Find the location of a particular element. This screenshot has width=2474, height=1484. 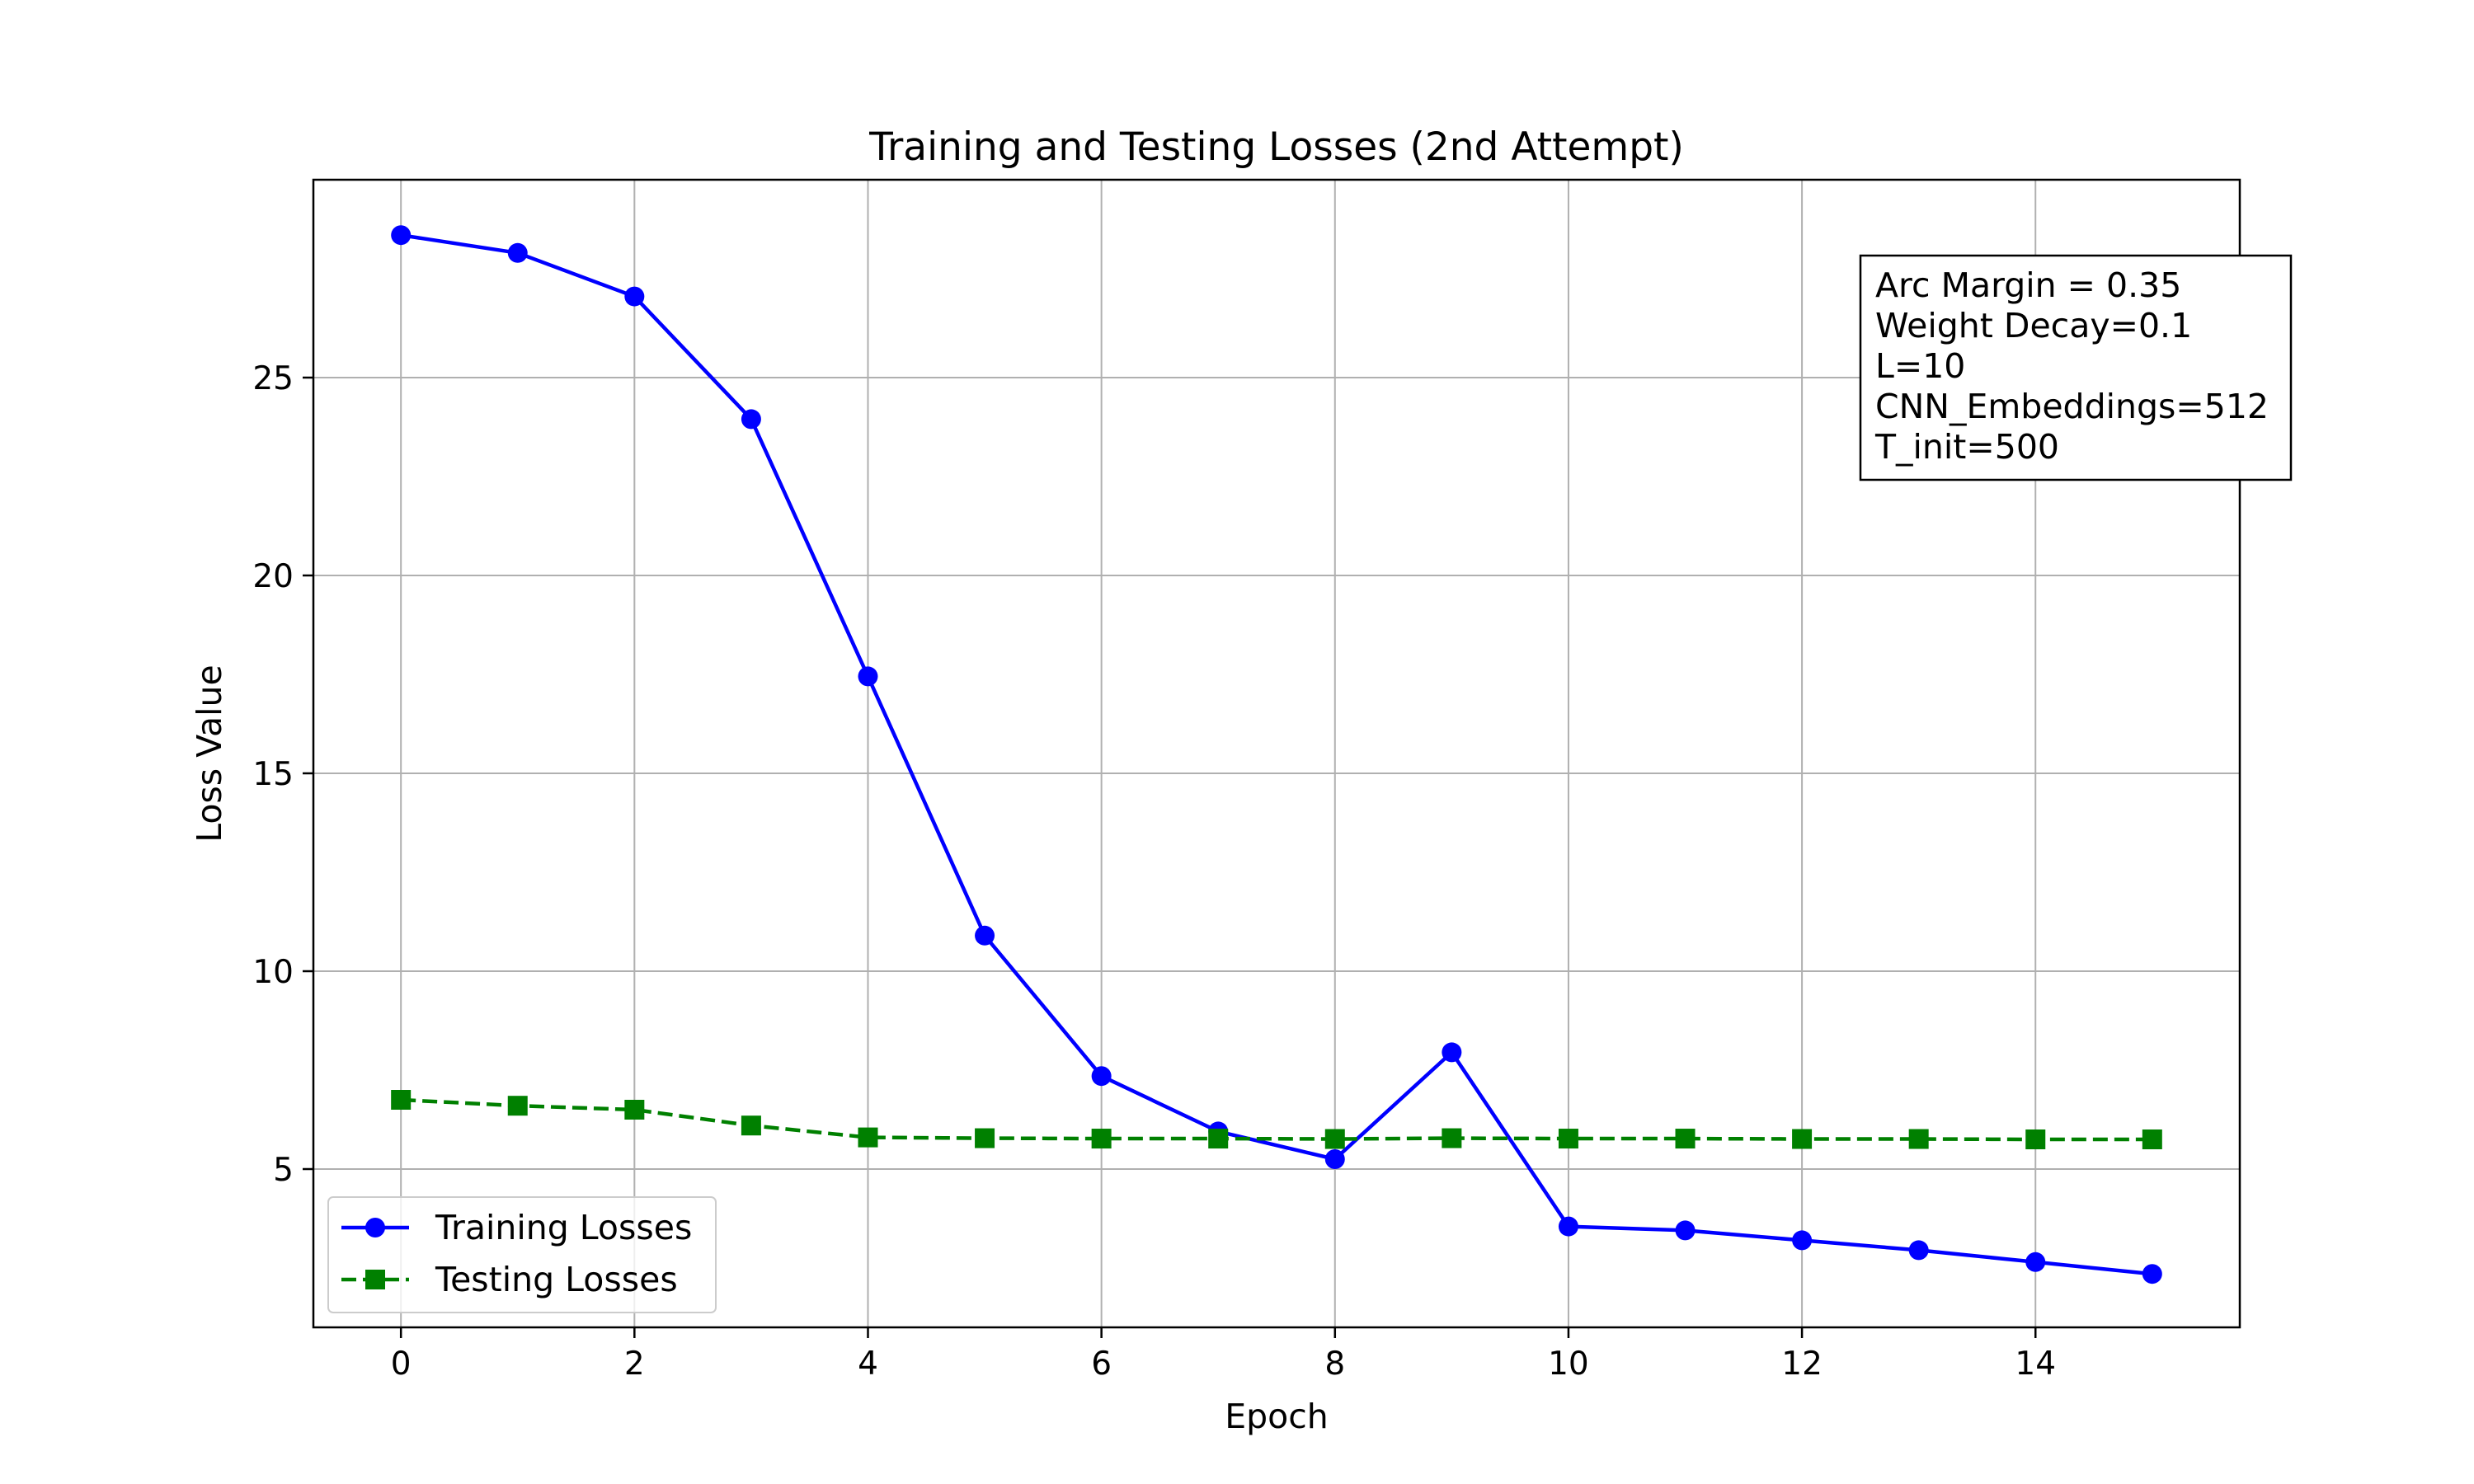

annotation-line: T_init=500 is located at coordinates (1966, 447).